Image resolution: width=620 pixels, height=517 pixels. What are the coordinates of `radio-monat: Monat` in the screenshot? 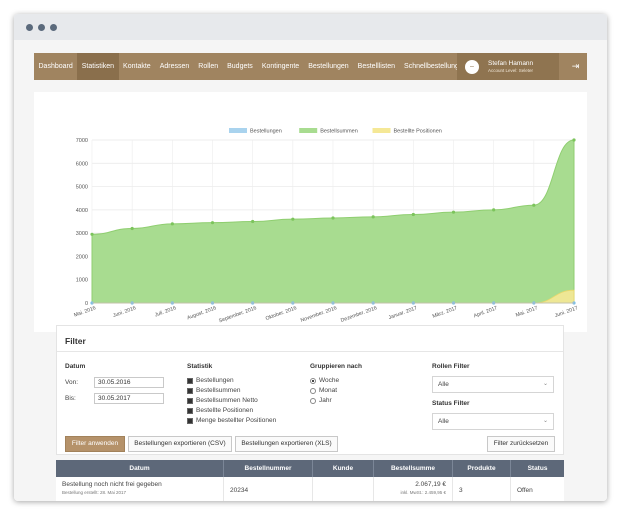 It's located at (323, 390).